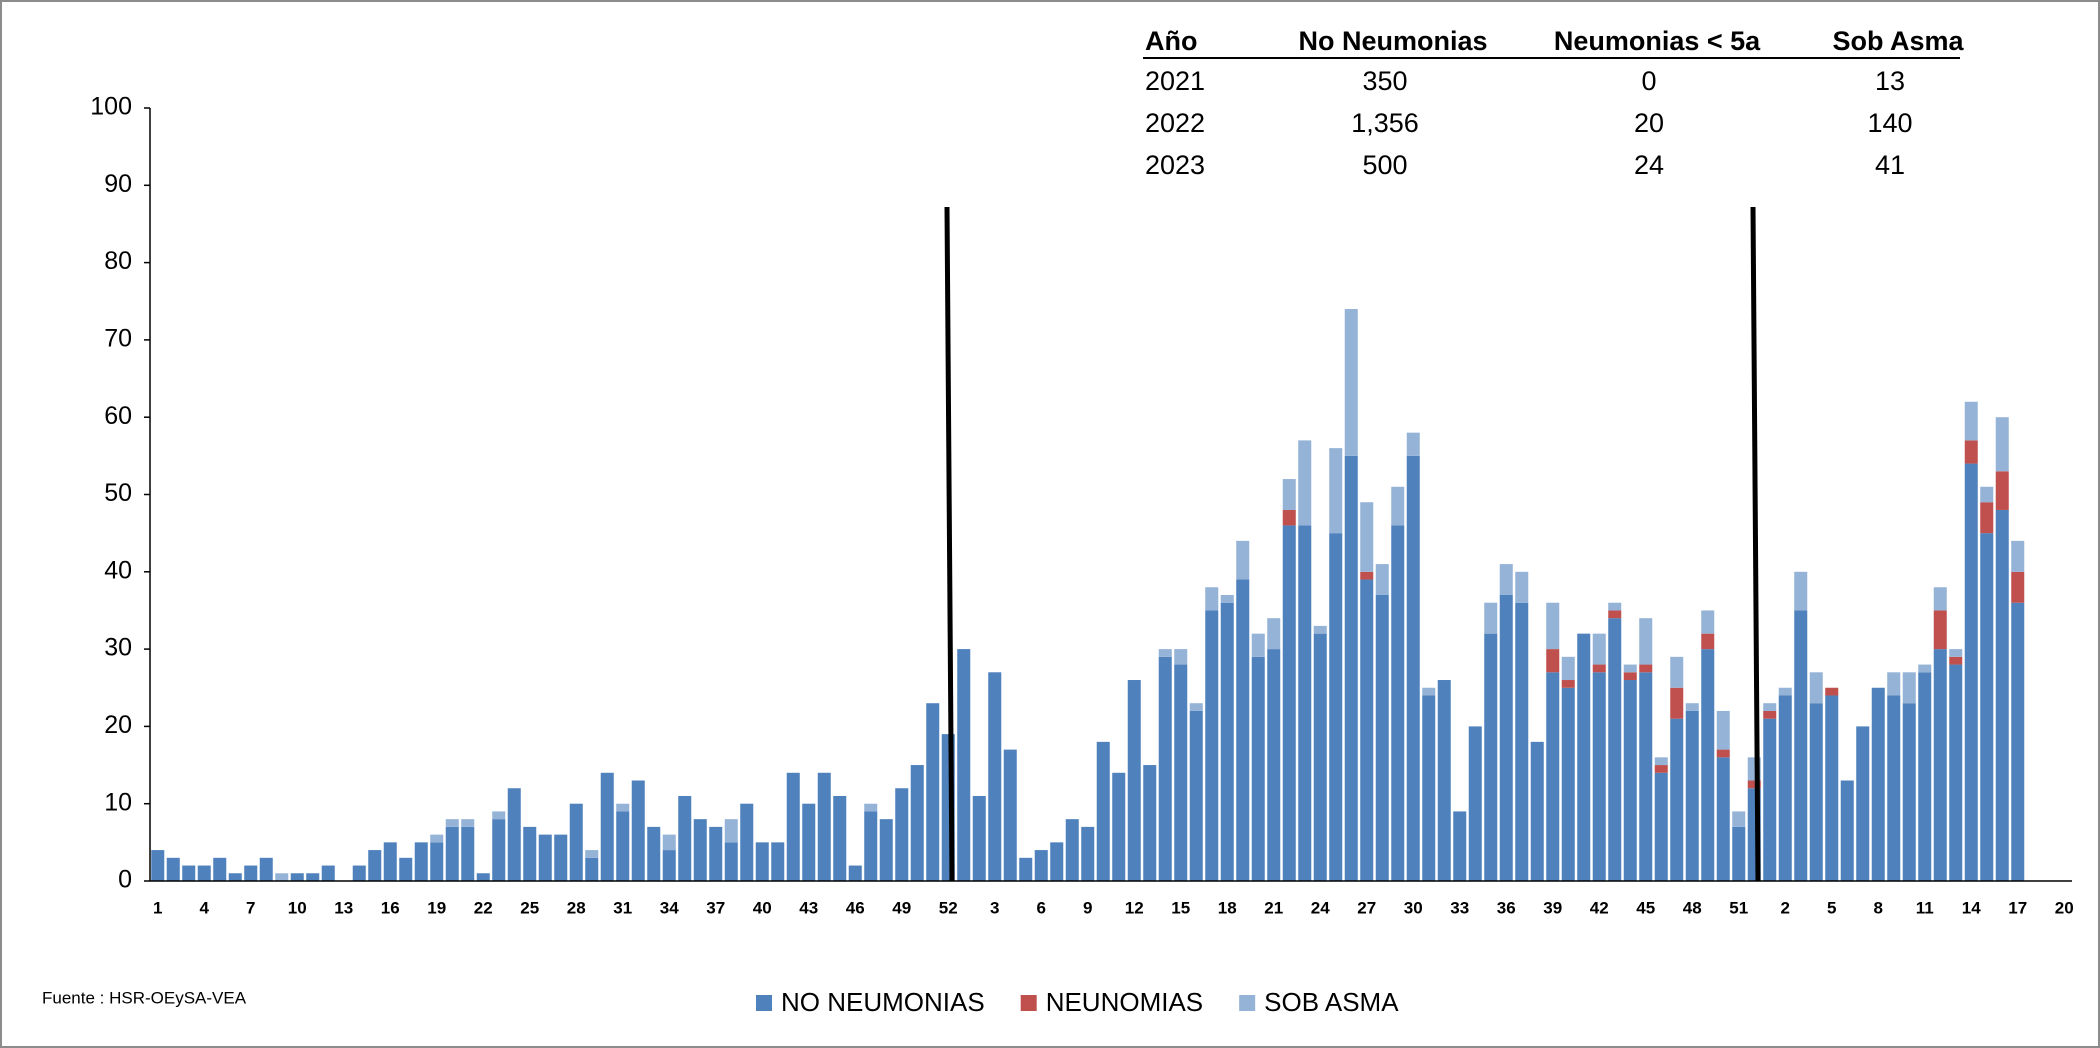 This screenshot has width=2100, height=1048. Describe the element at coordinates (1175, 165) in the screenshot. I see `table-cell: 2023` at that location.